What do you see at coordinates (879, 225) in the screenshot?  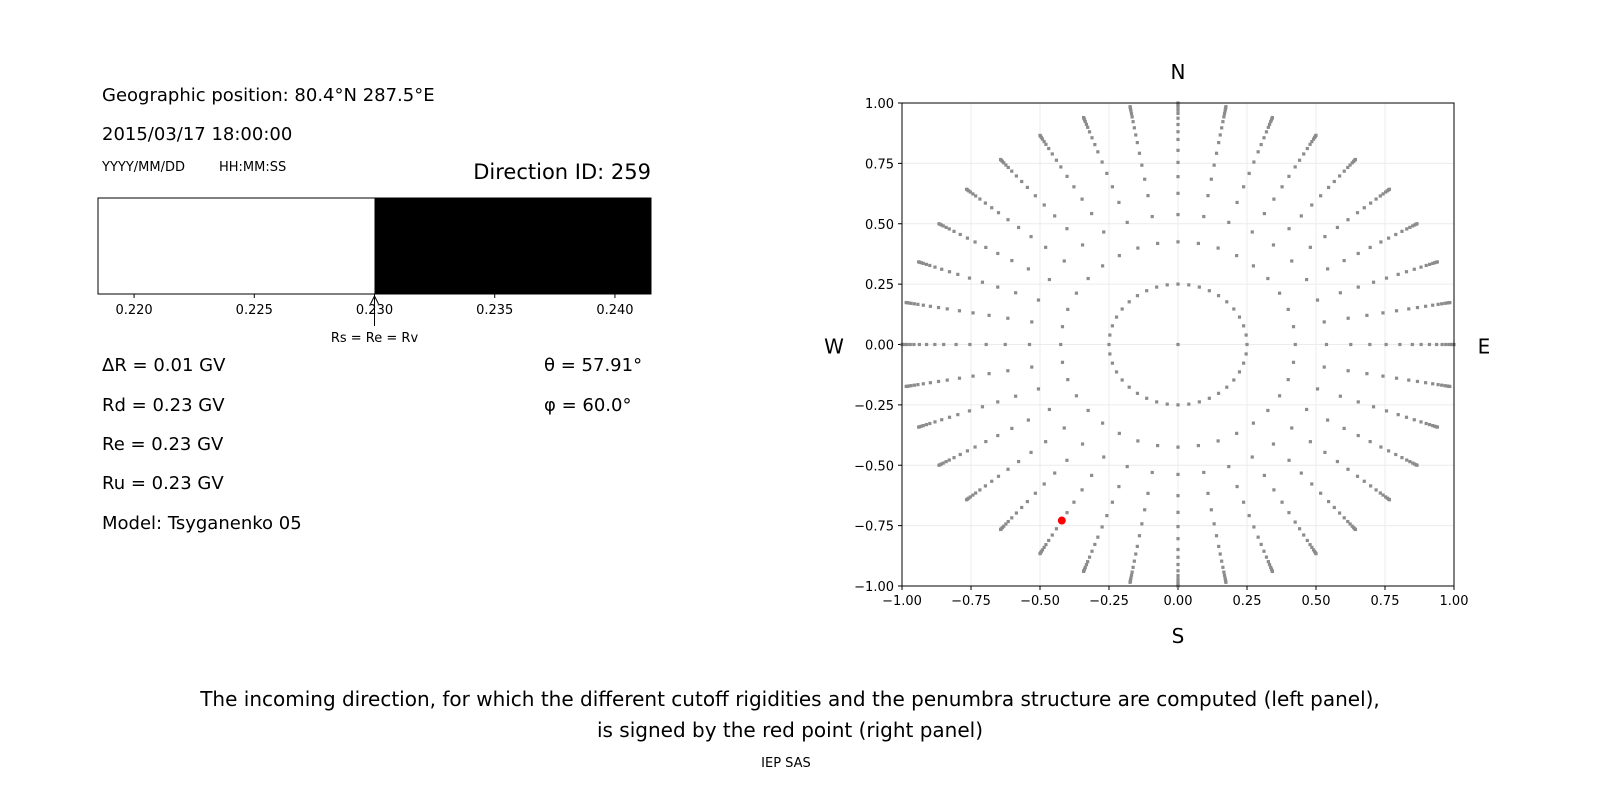 I see `y-tick-label: 0.50` at bounding box center [879, 225].